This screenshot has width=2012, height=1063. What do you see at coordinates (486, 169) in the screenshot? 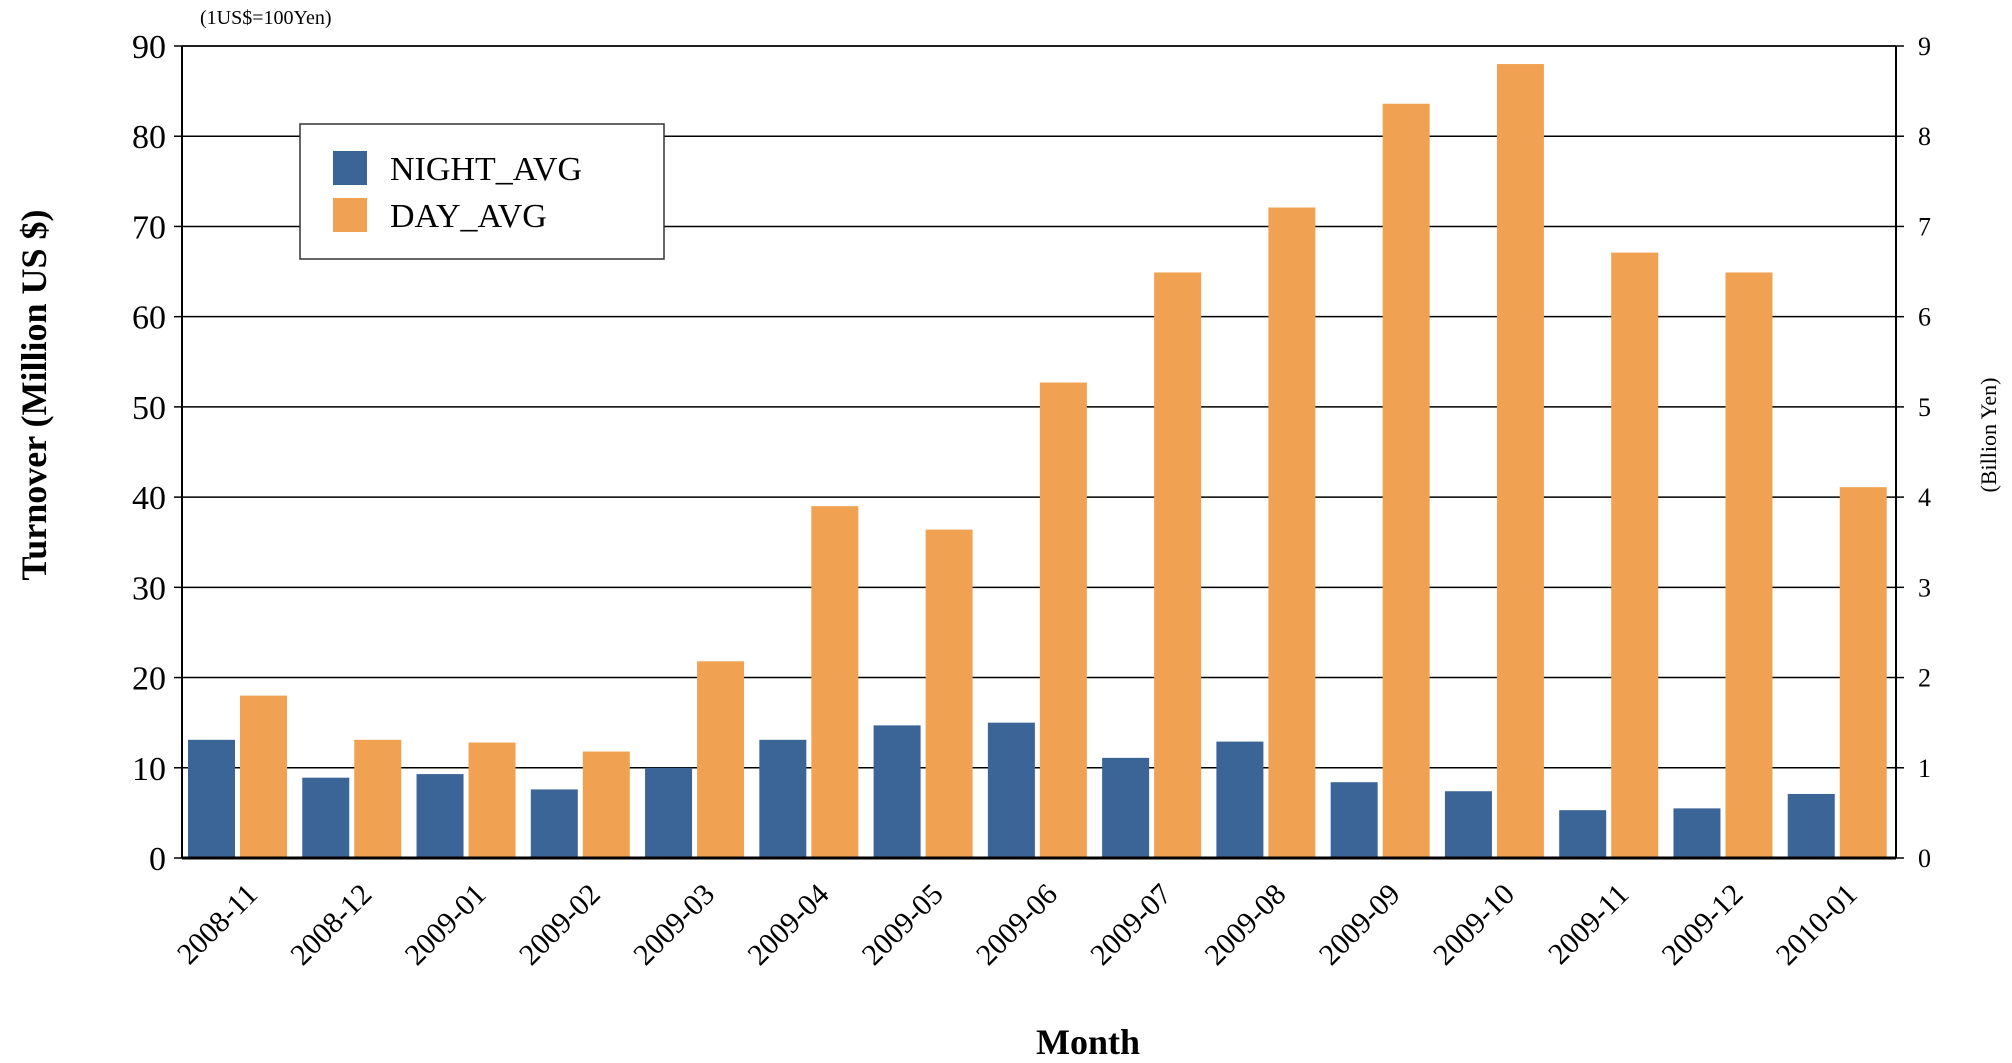
I see `legend-label-night: NIGHT_AVG` at bounding box center [486, 169].